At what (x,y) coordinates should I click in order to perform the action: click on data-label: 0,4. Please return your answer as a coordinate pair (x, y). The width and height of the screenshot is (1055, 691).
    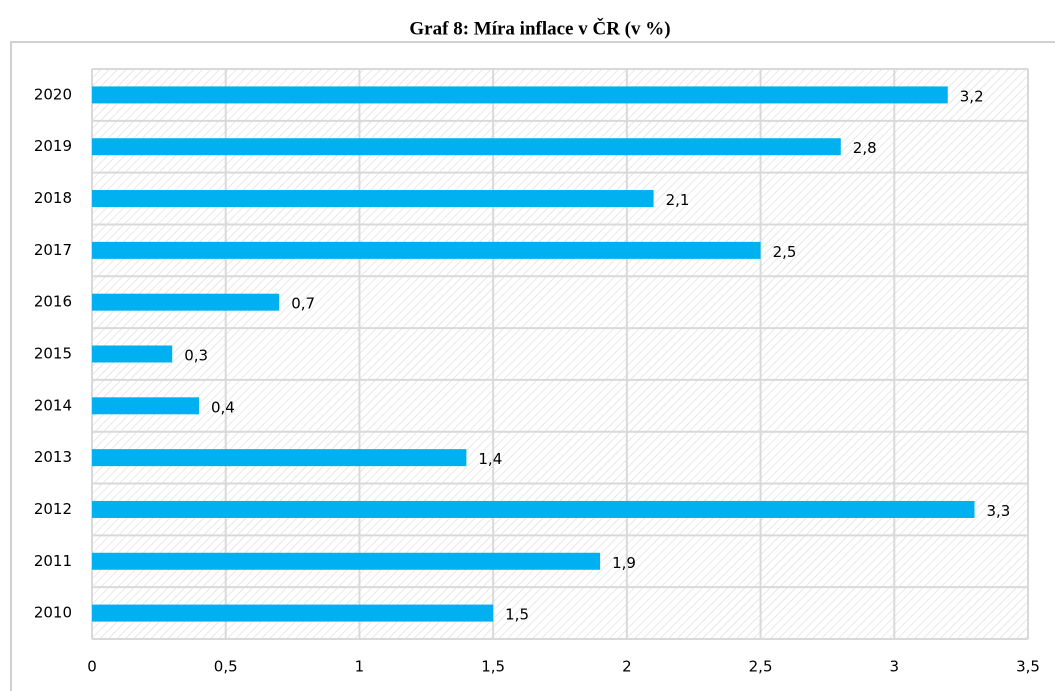
    Looking at the image, I should click on (223, 407).